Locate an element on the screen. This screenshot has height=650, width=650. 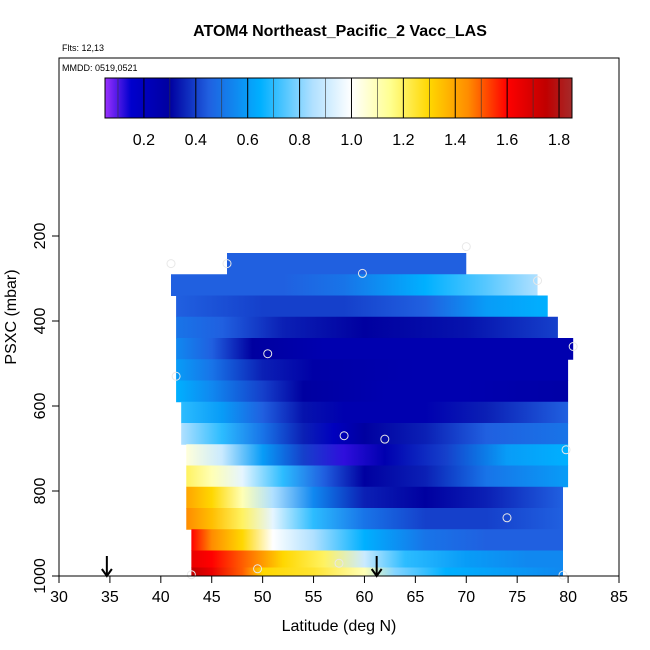
x-tick-label: 35 is located at coordinates (110, 597).